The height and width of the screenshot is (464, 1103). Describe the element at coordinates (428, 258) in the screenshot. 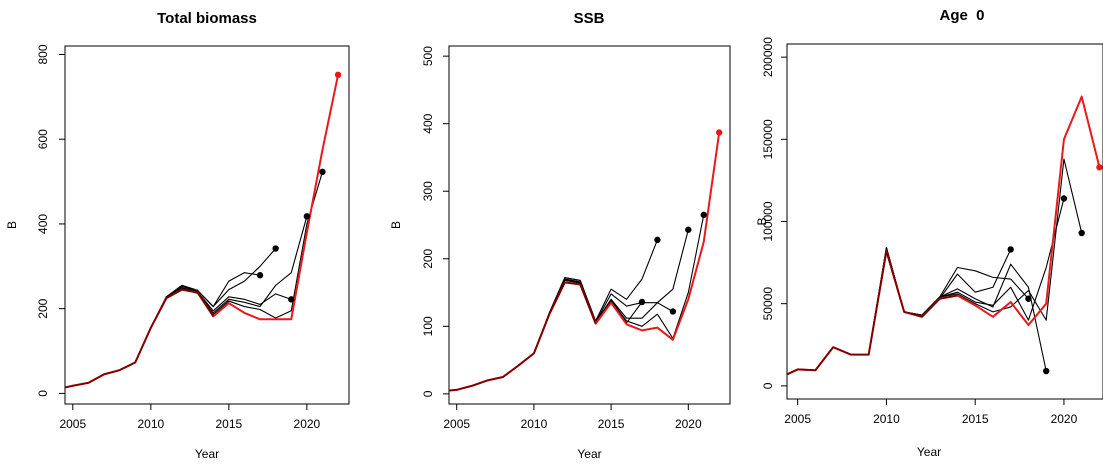

I see `ssb-y-tick-label: 200` at that location.